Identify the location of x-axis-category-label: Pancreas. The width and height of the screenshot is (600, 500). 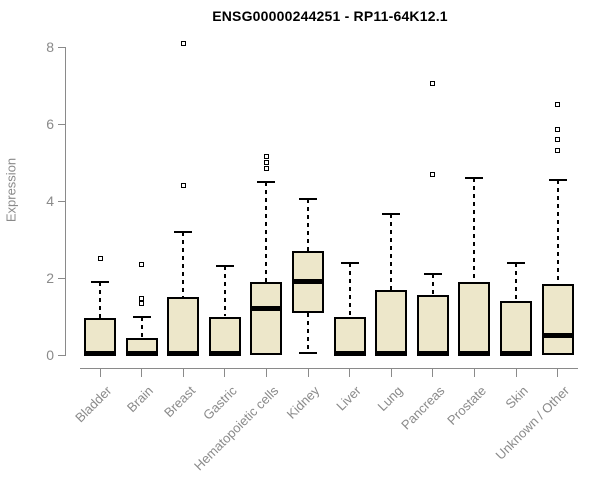
(422, 408).